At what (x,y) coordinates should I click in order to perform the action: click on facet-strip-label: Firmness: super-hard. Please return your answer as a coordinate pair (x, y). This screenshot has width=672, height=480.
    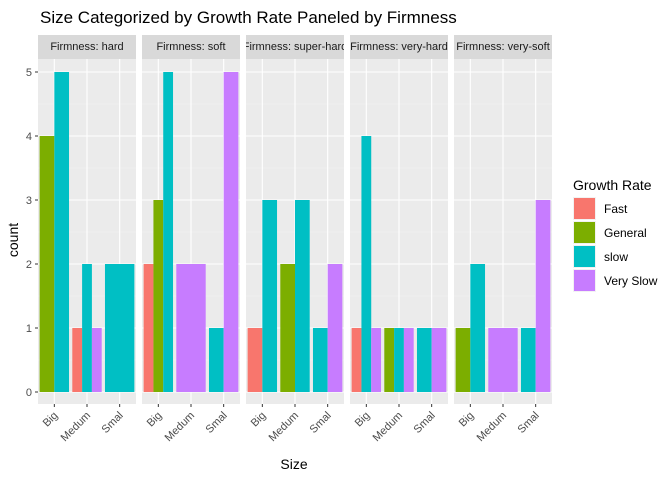
    Looking at the image, I should click on (295, 47).